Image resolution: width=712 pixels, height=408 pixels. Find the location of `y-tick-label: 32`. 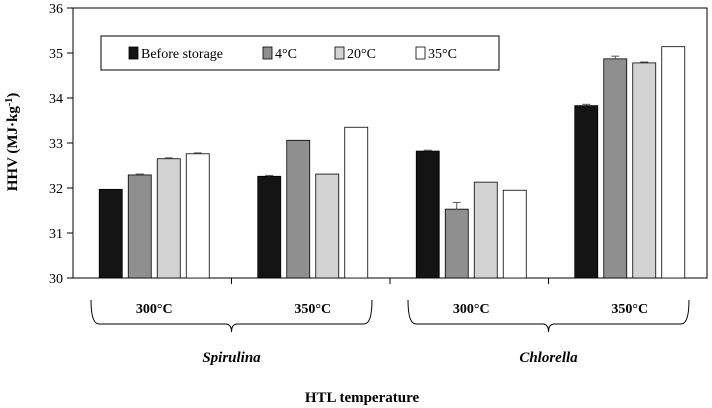

y-tick-label: 32 is located at coordinates (56, 189).